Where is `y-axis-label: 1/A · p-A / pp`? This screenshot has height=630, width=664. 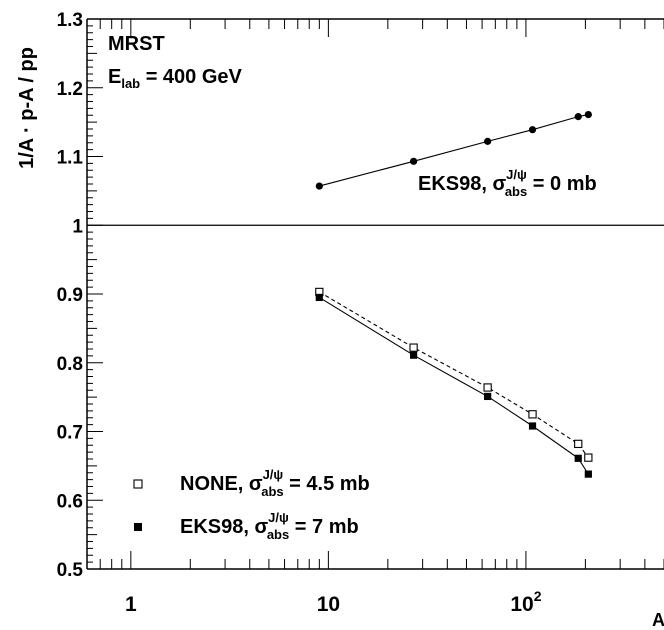
y-axis-label: 1/A · p-A / pp is located at coordinates (27, 108).